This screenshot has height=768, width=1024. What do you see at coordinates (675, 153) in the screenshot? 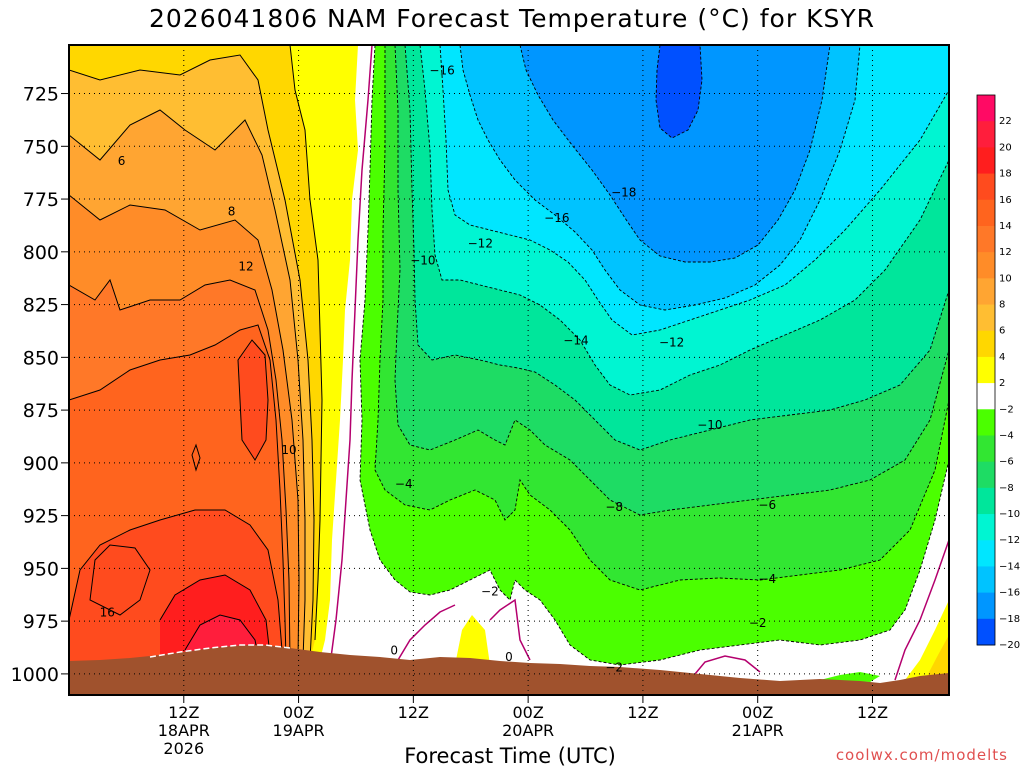
I see `temp-band-neg16-neg18` at bounding box center [675, 153].